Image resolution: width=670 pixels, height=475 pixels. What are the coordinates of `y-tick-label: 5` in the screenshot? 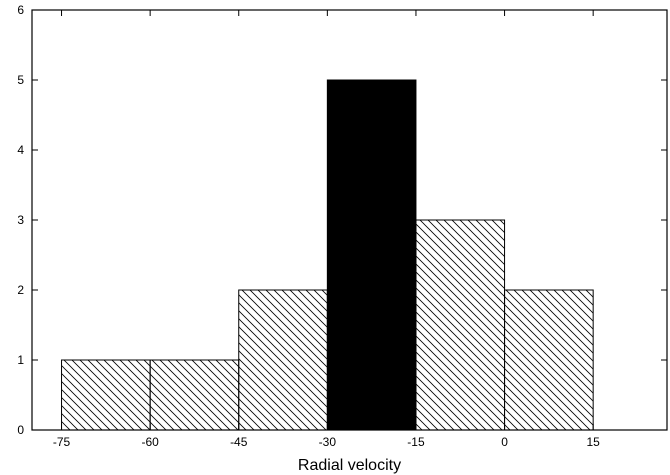 It's located at (20, 80).